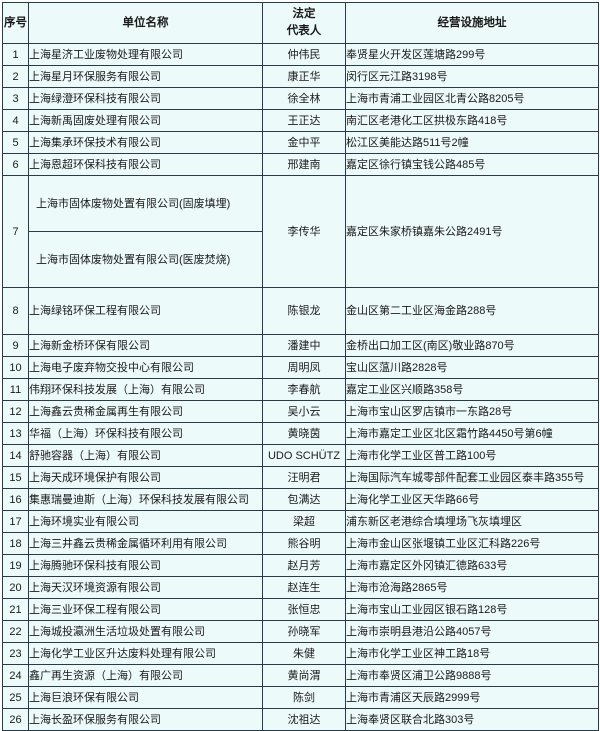 The height and width of the screenshot is (731, 600). I want to click on cell-row-number: 1, so click(15, 54).